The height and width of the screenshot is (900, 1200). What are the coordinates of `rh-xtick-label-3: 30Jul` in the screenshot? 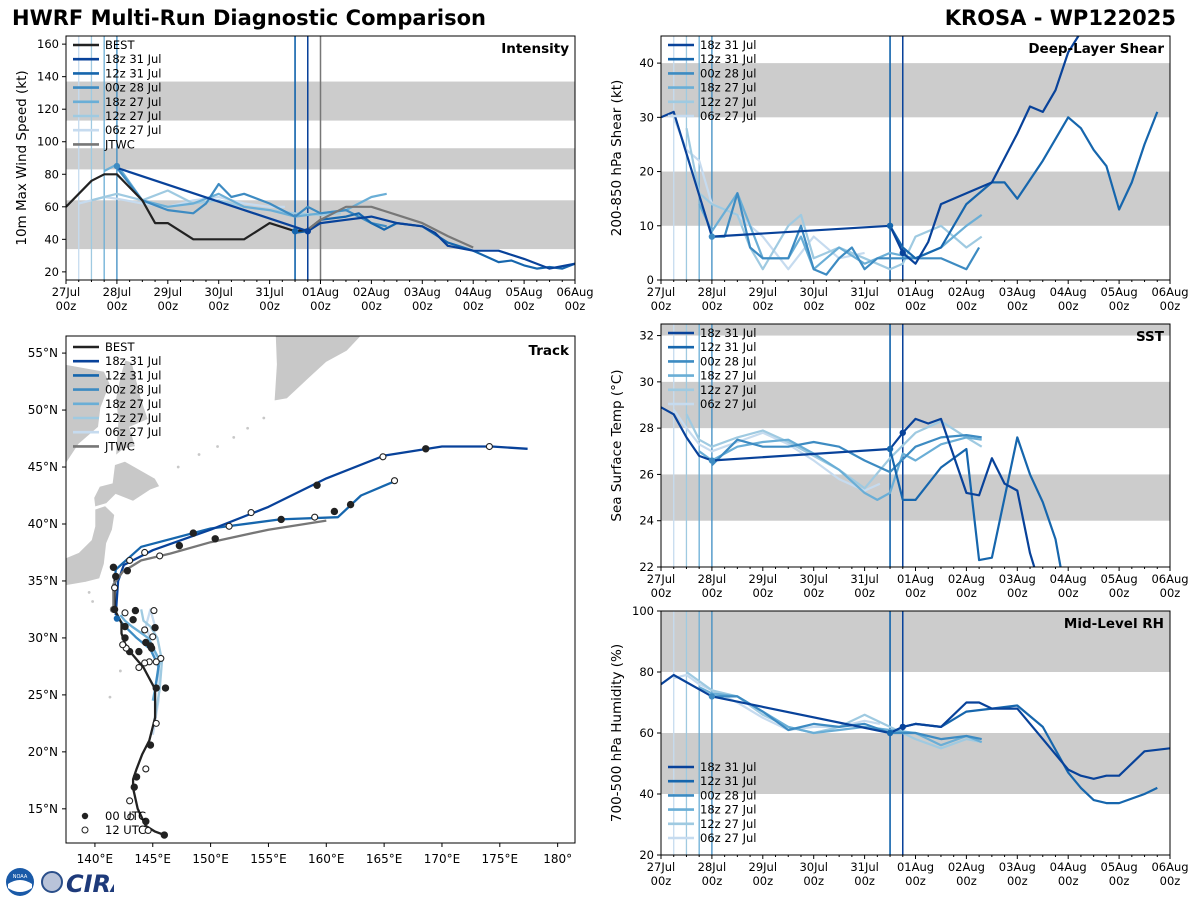 It's located at (813, 867).